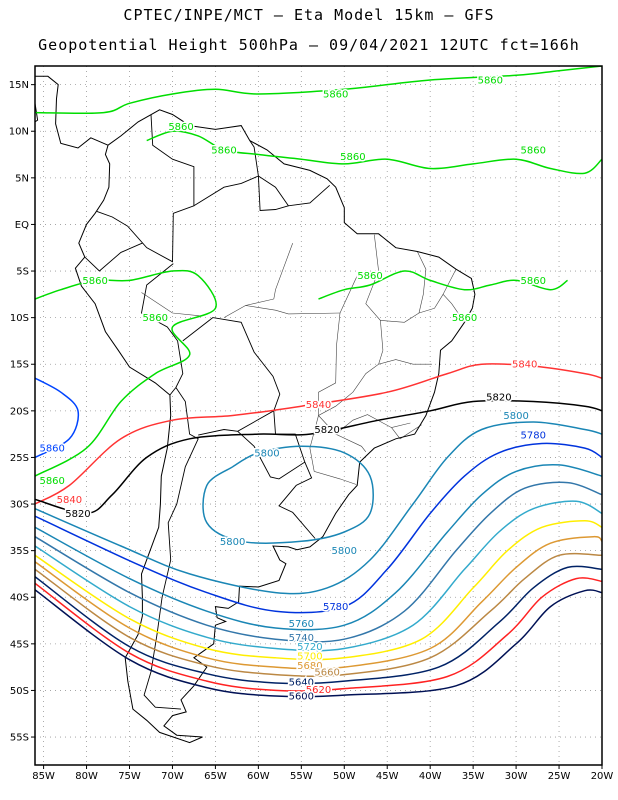 This screenshot has height=800, width=618. Describe the element at coordinates (172, 776) in the screenshot. I see `lon-tick-label: 70W` at that location.